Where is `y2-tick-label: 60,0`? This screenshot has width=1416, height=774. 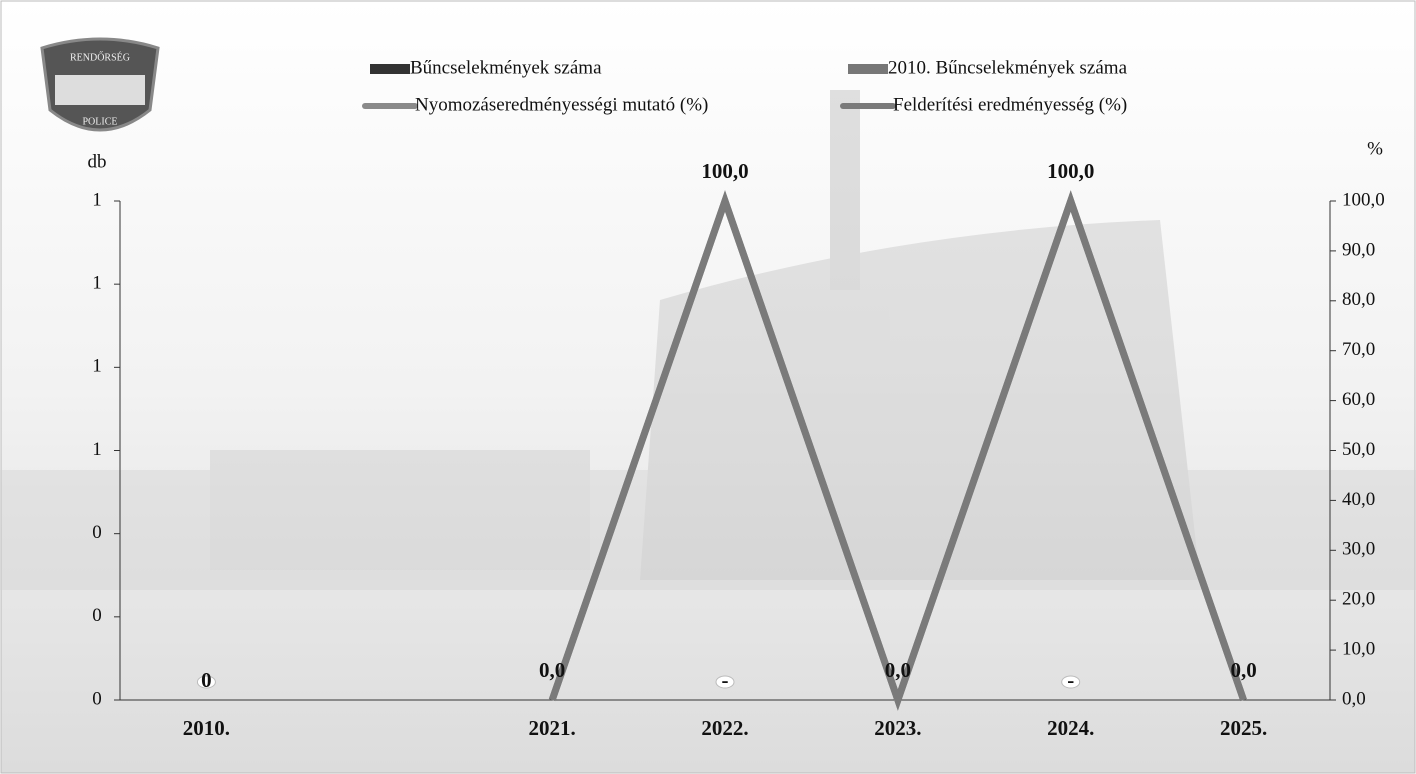 y2-tick-label: 60,0 is located at coordinates (1358, 399).